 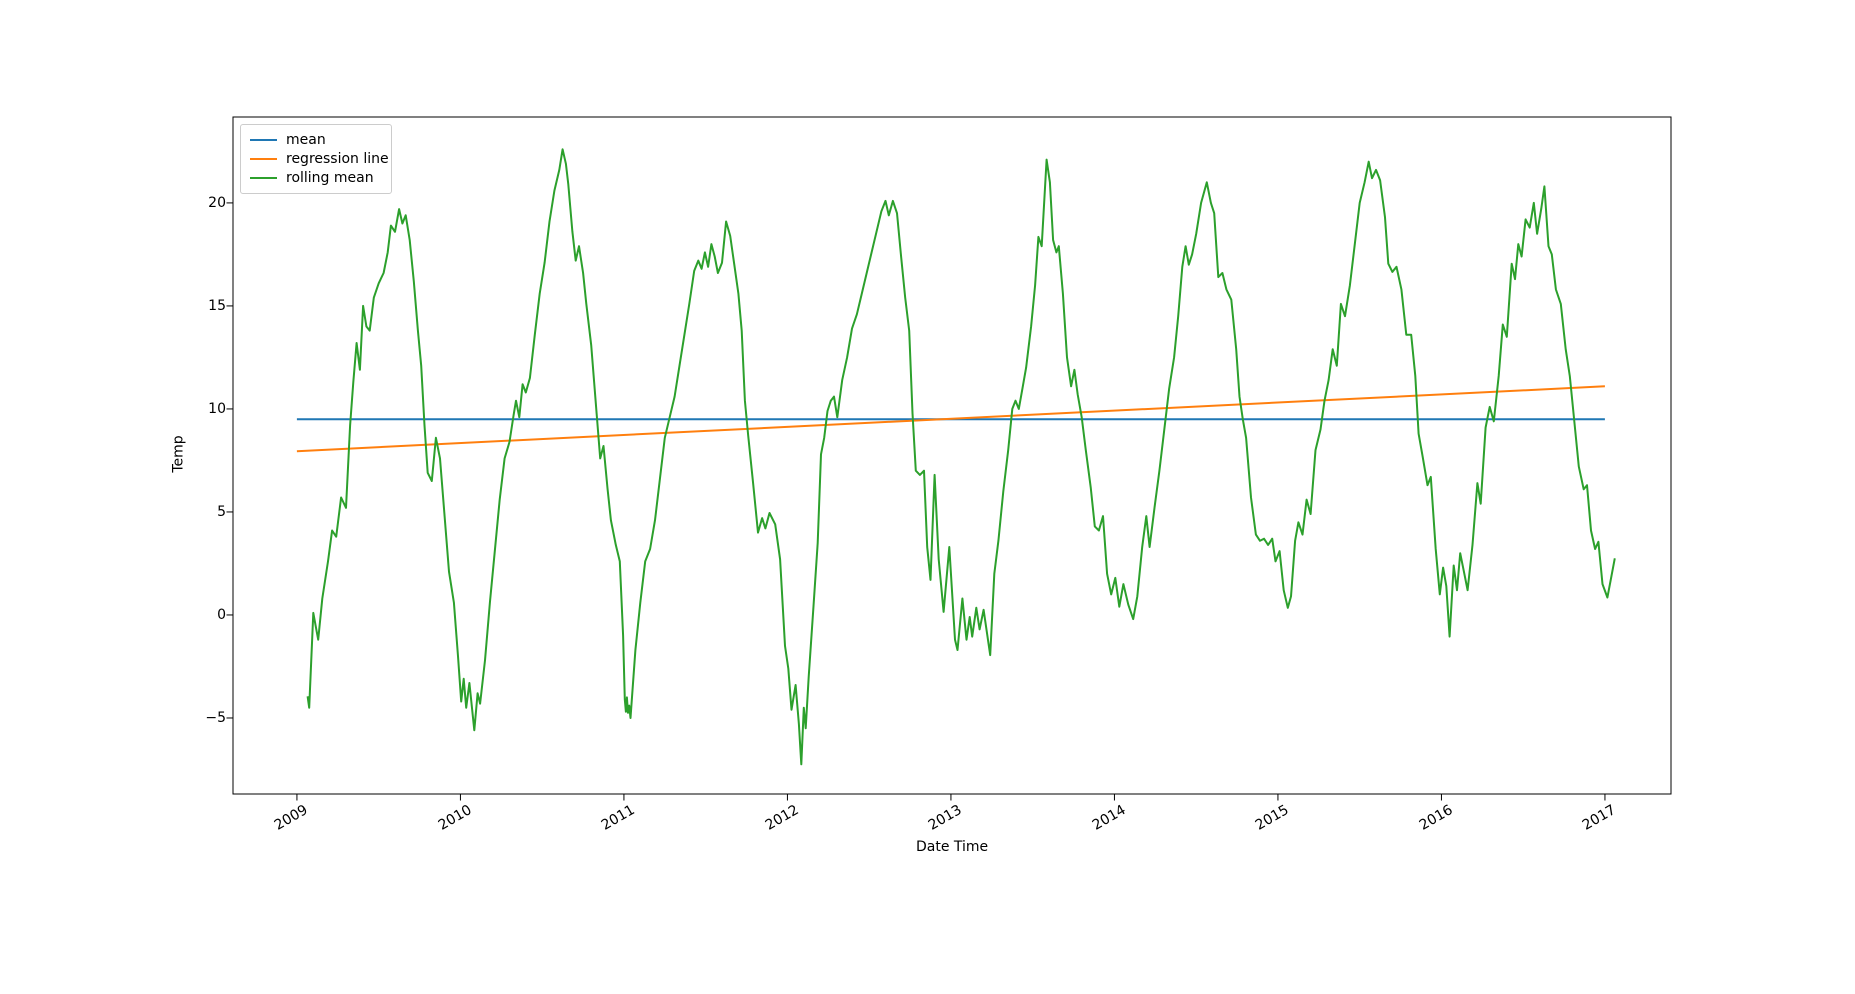 What do you see at coordinates (950, 419) in the screenshot?
I see `series-regression-line-line` at bounding box center [950, 419].